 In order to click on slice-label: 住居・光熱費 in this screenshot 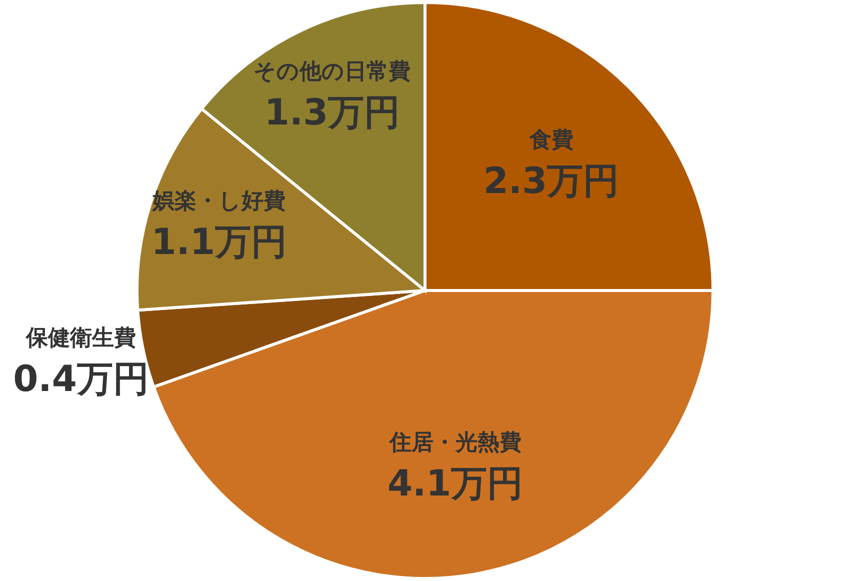, I will do `click(455, 443)`.